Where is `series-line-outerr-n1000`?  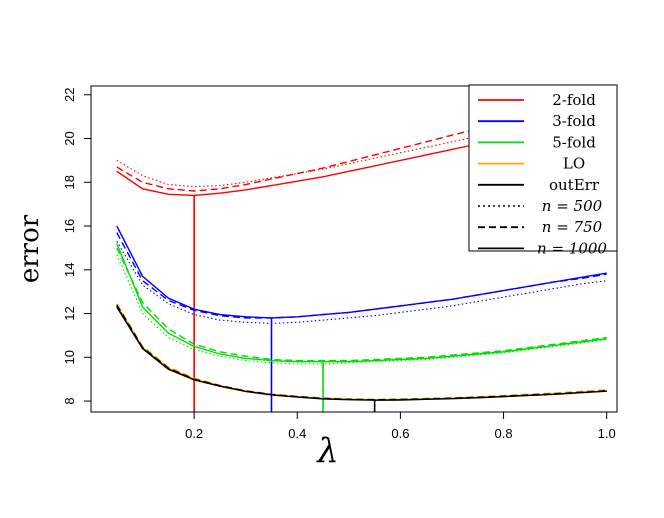 series-line-outerr-n1000 is located at coordinates (361, 353).